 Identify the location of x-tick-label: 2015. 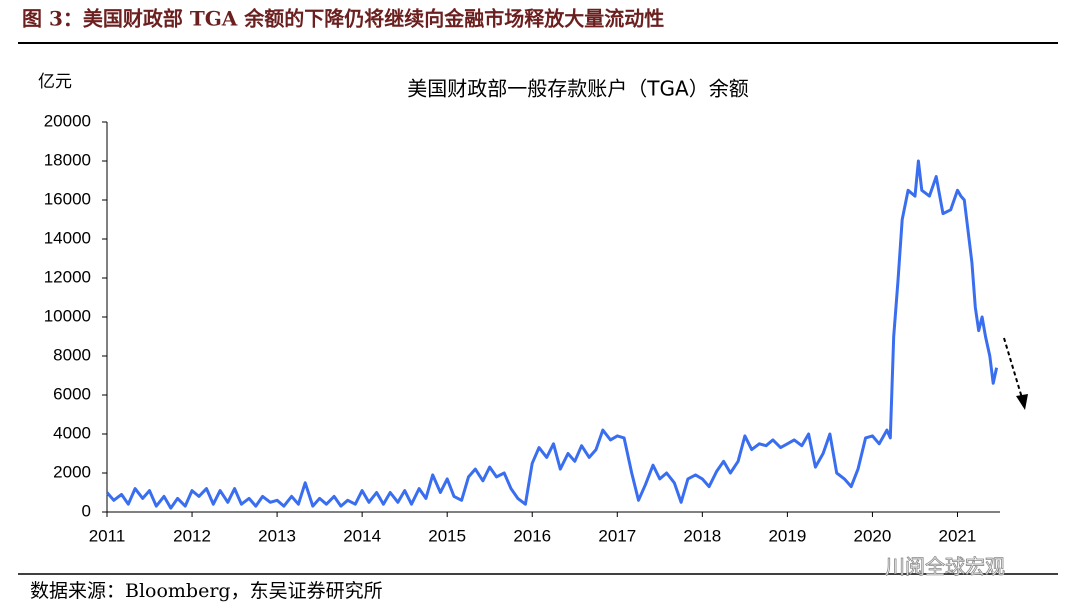
(447, 535).